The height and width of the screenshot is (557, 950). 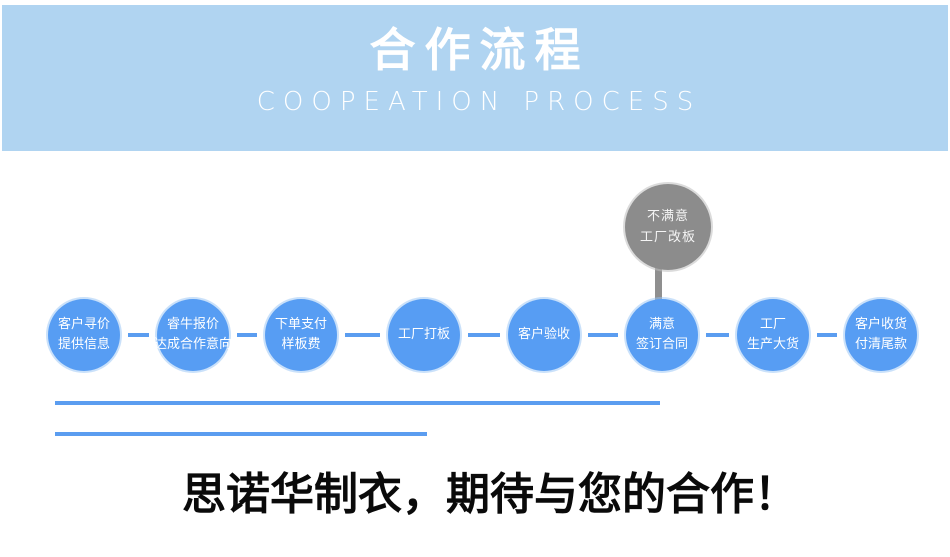 I want to click on flow-step-label: 签订合同, so click(x=661, y=344).